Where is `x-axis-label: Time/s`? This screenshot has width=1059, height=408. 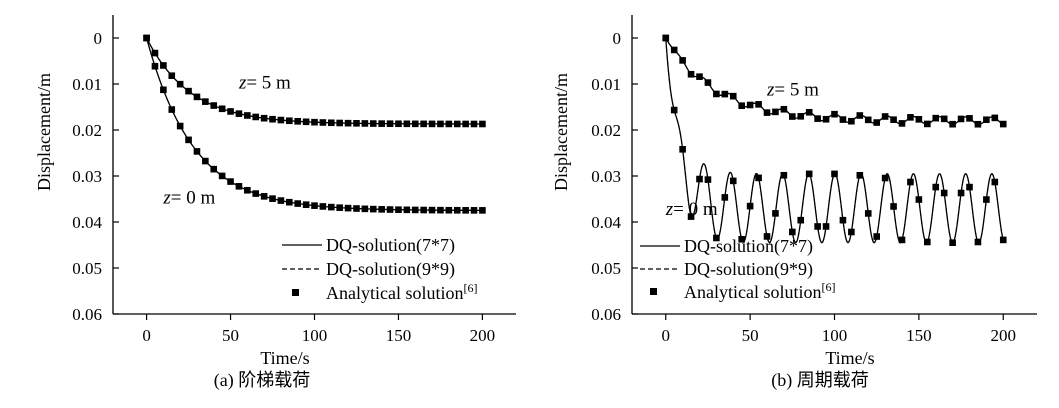 x-axis-label: Time/s is located at coordinates (284, 358).